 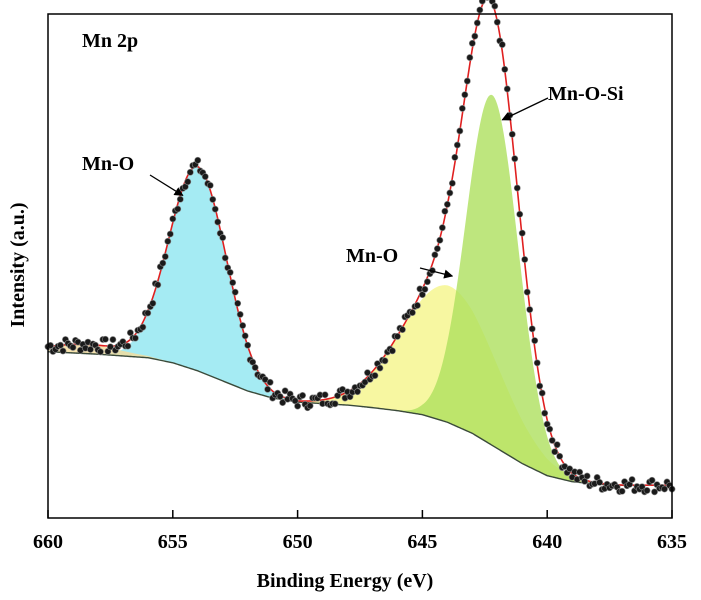 What do you see at coordinates (298, 542) in the screenshot?
I see `x-tick-label: 650` at bounding box center [298, 542].